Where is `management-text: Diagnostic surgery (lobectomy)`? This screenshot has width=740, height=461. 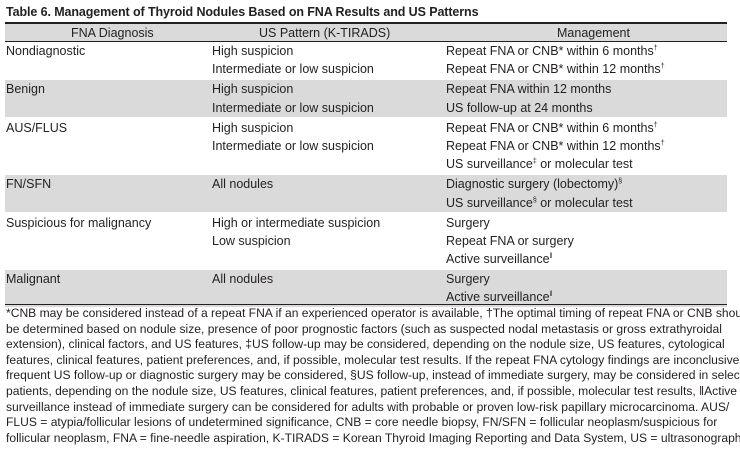
management-text: Diagnostic surgery (lobectomy) is located at coordinates (532, 184).